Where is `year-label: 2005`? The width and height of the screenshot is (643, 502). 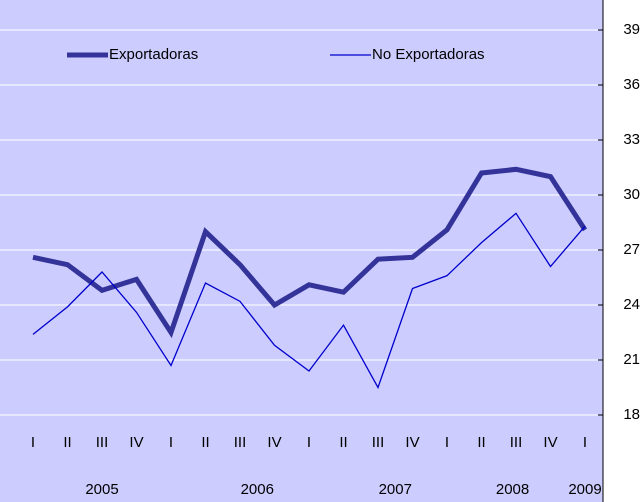 year-label: 2005 is located at coordinates (101, 489).